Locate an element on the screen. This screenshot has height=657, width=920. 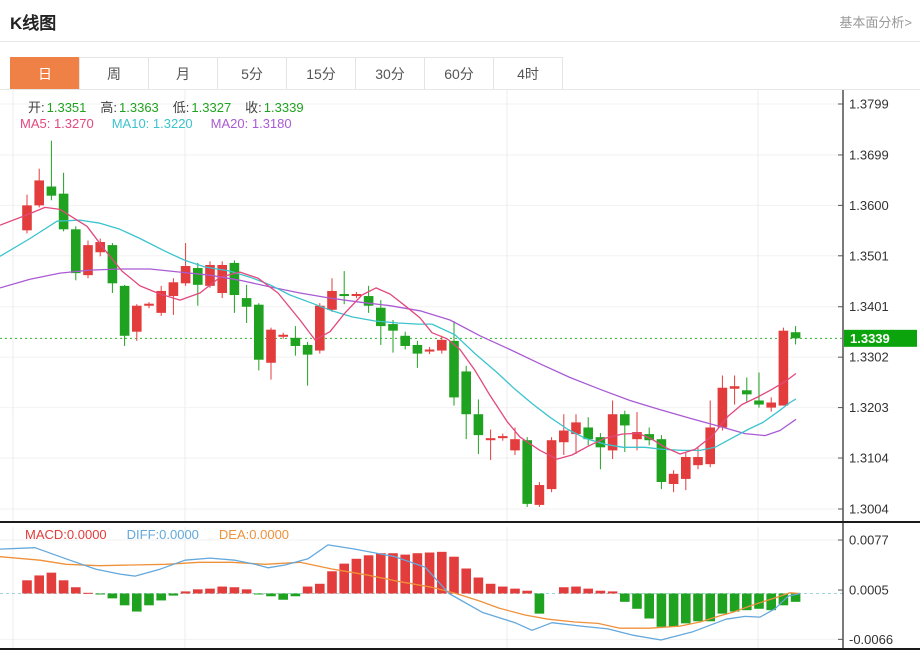
axis-tick-label: 1.3104 is located at coordinates (869, 458).